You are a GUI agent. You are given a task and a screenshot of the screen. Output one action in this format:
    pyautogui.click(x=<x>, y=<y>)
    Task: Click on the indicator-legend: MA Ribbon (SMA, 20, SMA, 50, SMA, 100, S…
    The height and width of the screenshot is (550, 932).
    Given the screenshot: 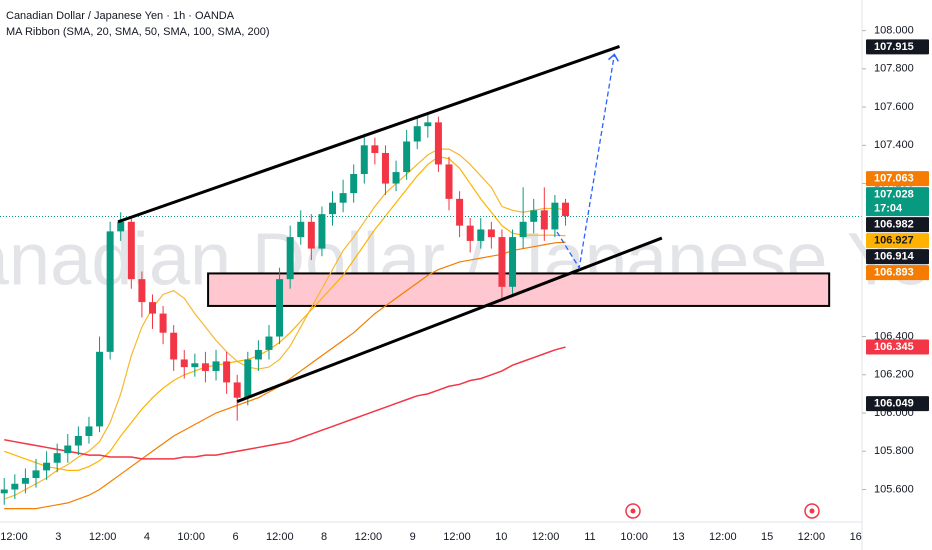 What is the action you would take?
    pyautogui.click(x=138, y=32)
    